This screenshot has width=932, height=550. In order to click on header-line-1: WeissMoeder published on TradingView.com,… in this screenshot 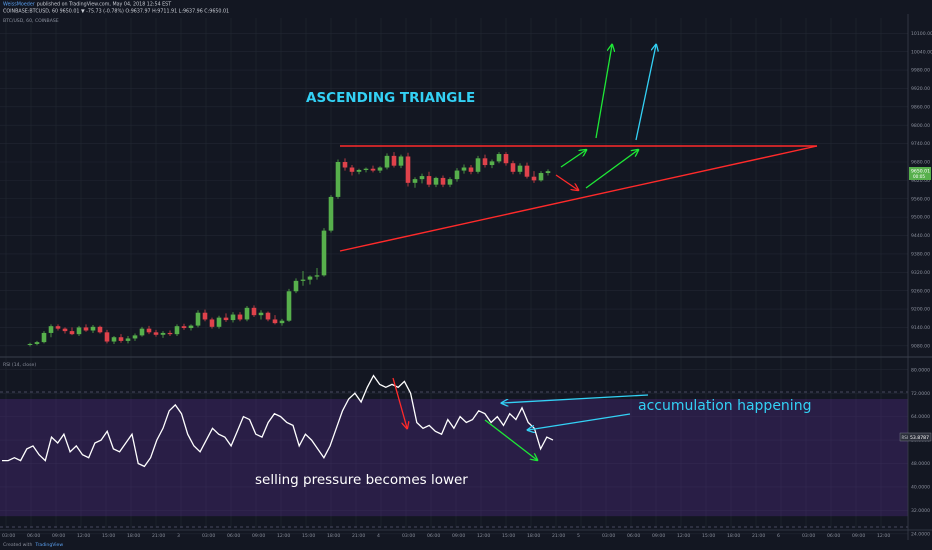, I will do `click(87, 5)`.